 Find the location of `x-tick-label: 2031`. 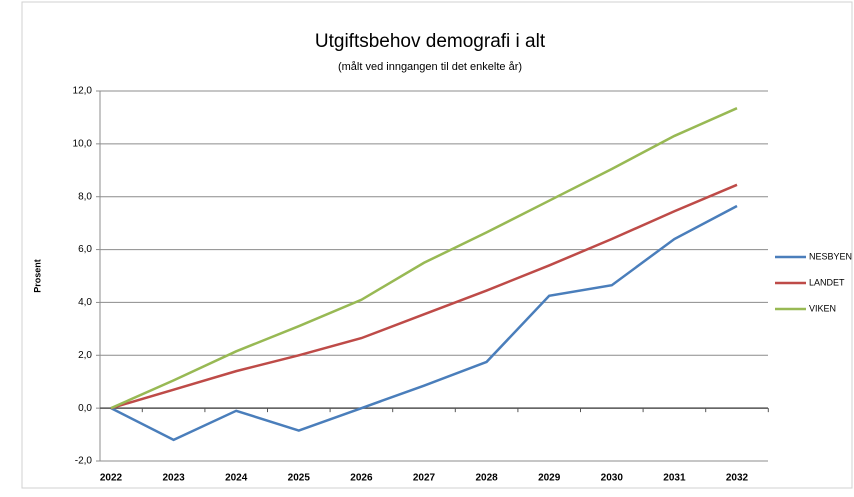

x-tick-label: 2031 is located at coordinates (674, 478).